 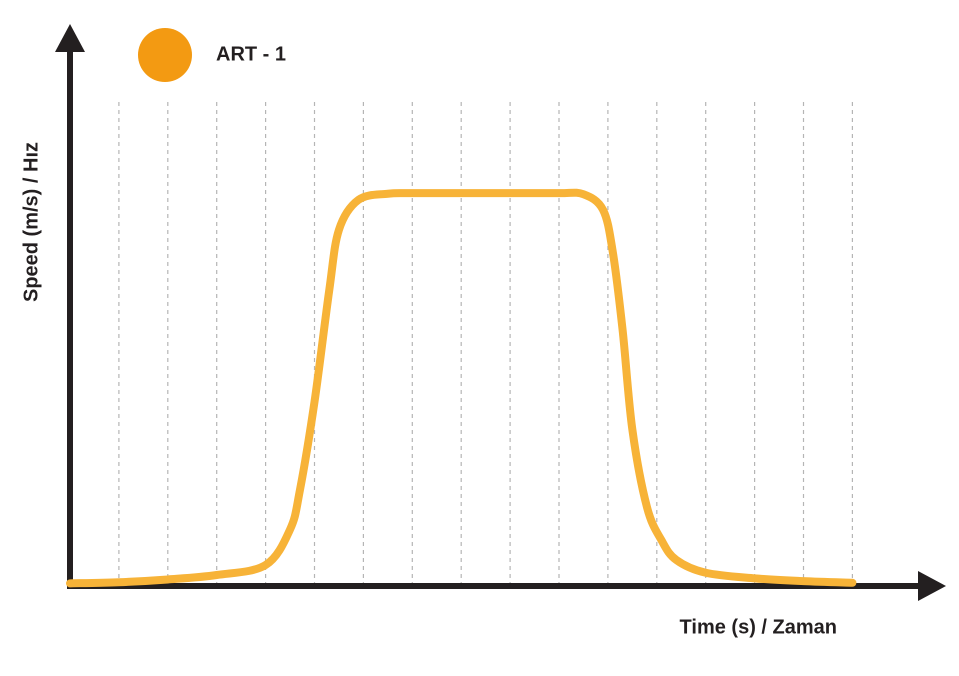 I want to click on legend-label: ART - 1, so click(x=251, y=54).